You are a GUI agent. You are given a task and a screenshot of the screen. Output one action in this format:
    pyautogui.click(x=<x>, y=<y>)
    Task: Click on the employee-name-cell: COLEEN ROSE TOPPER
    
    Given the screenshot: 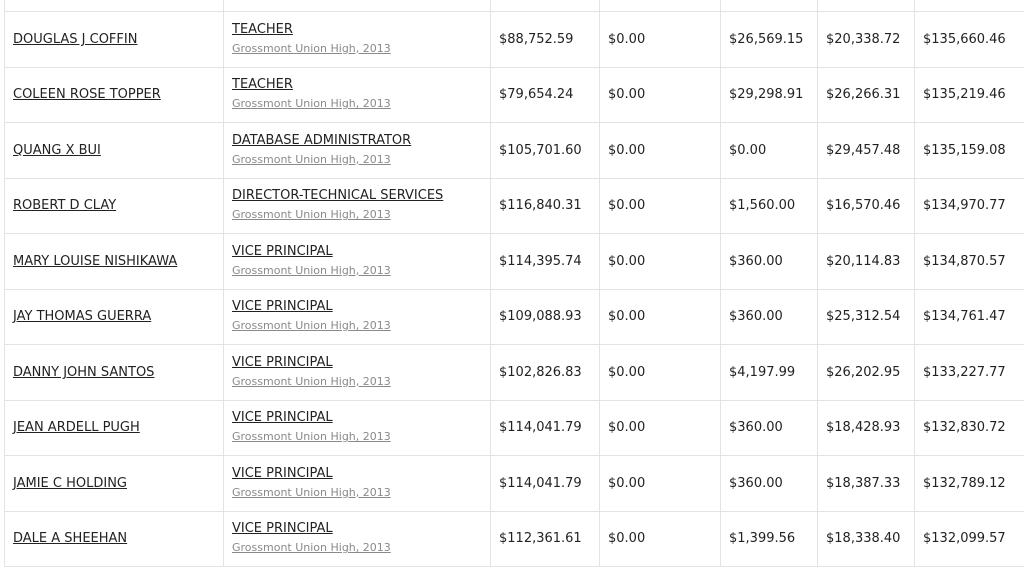 What is the action you would take?
    pyautogui.click(x=114, y=94)
    